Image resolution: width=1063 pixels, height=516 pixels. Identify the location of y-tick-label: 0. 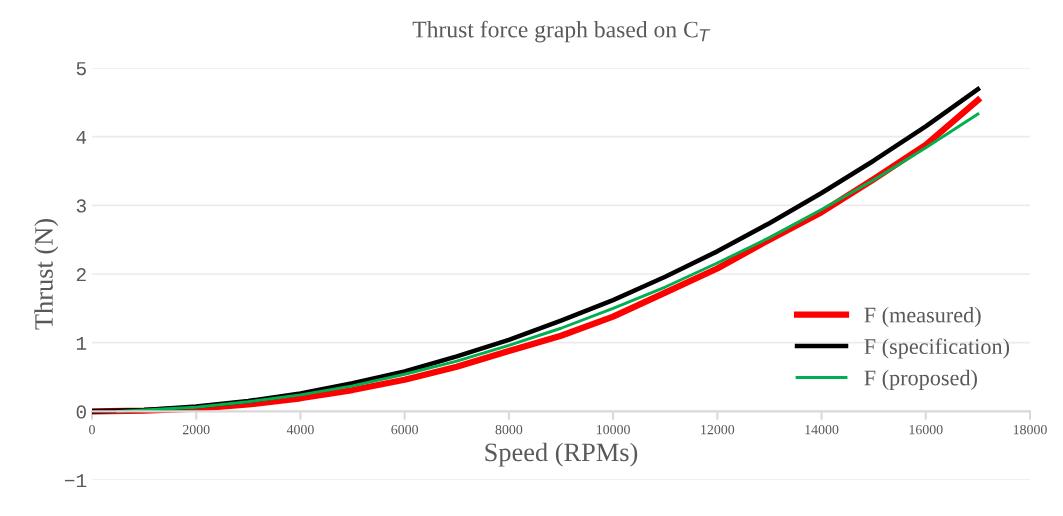
(81, 412).